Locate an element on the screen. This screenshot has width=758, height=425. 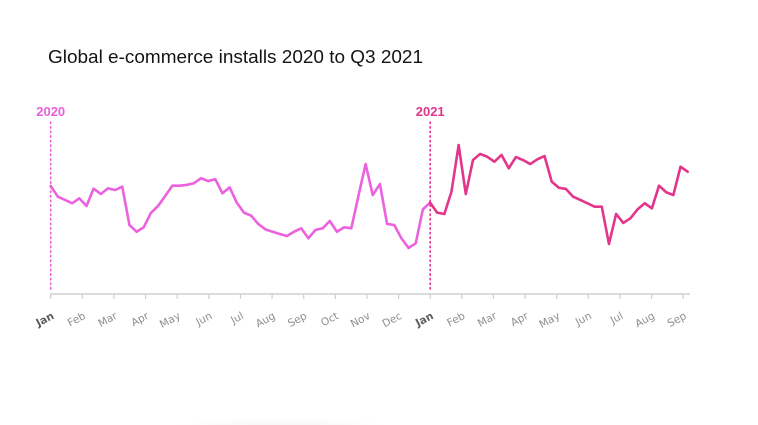
x-tick-label: Dec is located at coordinates (392, 320).